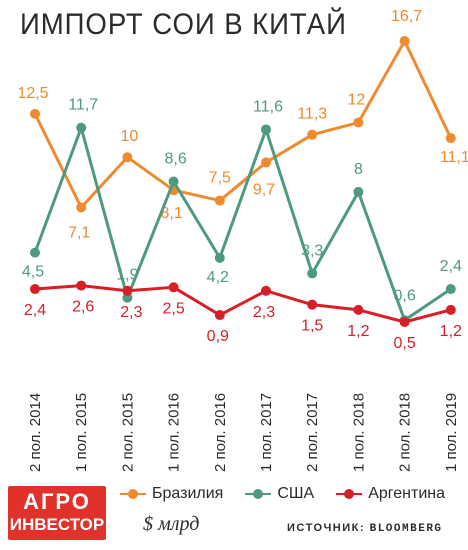  I want to click on x-tick-label: 2 пол. 2015, so click(127, 432).